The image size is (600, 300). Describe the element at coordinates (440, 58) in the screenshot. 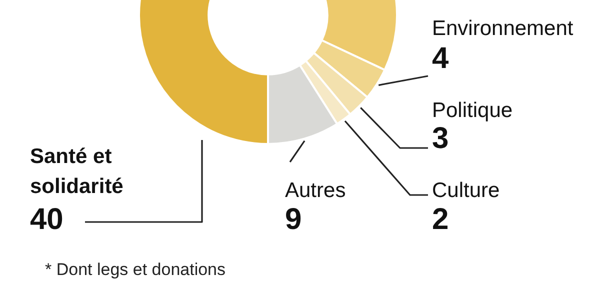

I see `data-label: 4` at that location.